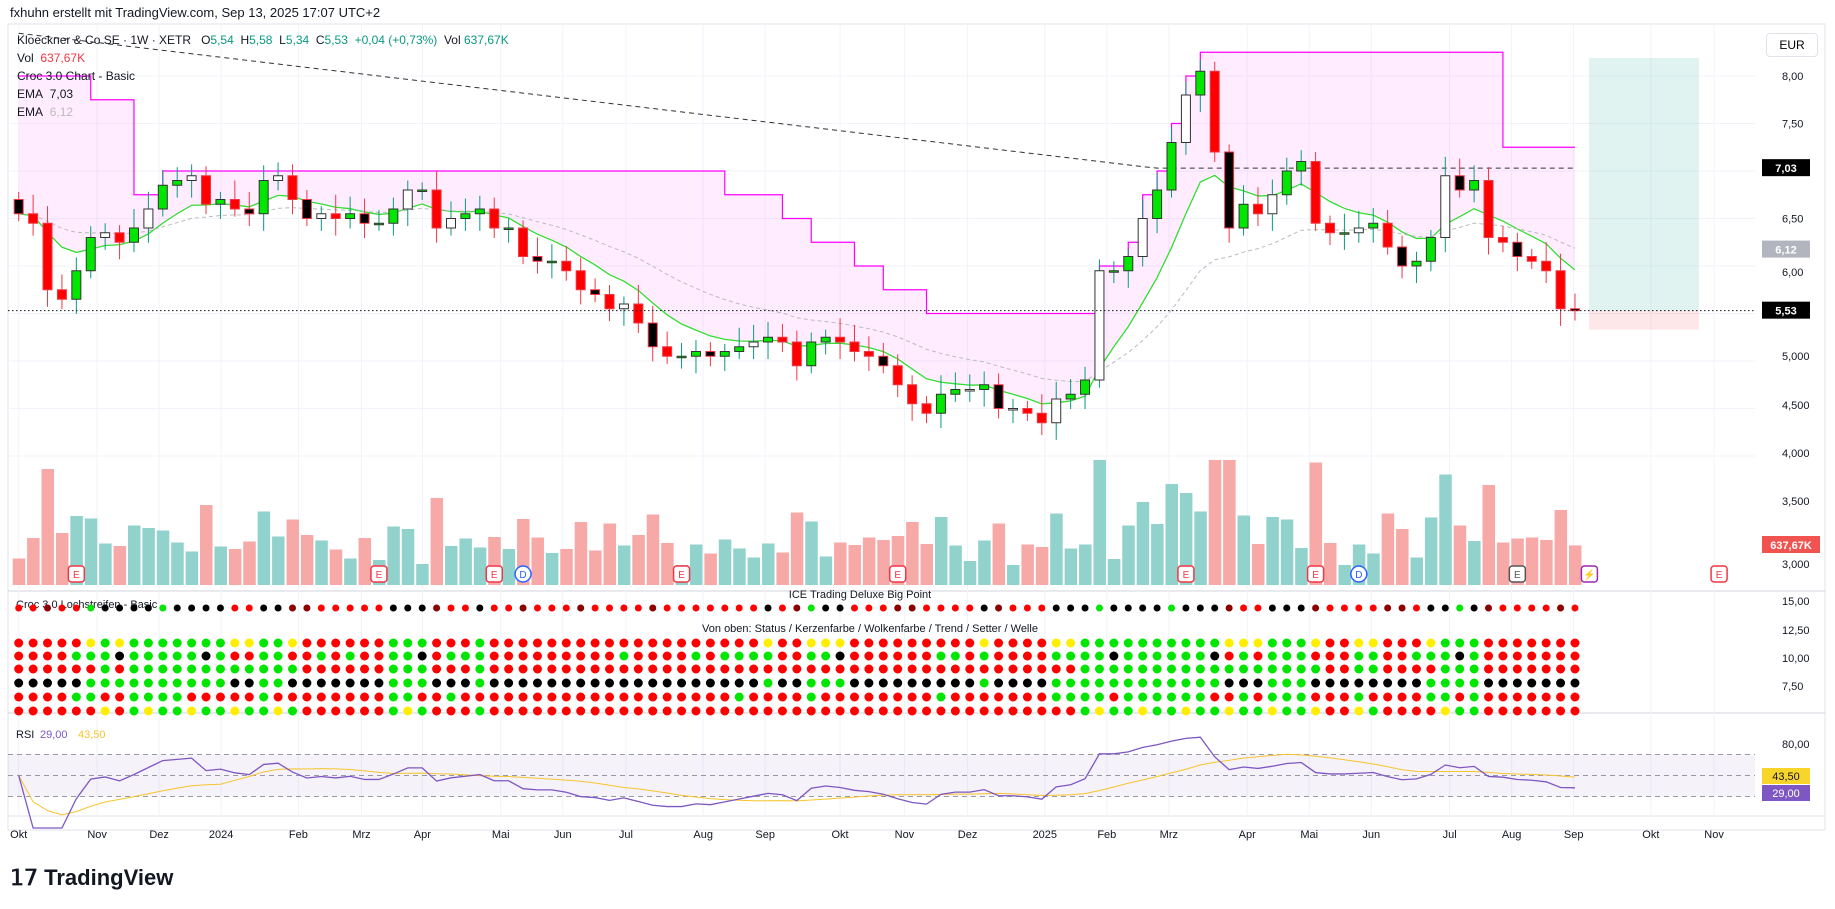 The height and width of the screenshot is (909, 1835). What do you see at coordinates (839, 835) in the screenshot?
I see `time-axis-label: Okt` at bounding box center [839, 835].